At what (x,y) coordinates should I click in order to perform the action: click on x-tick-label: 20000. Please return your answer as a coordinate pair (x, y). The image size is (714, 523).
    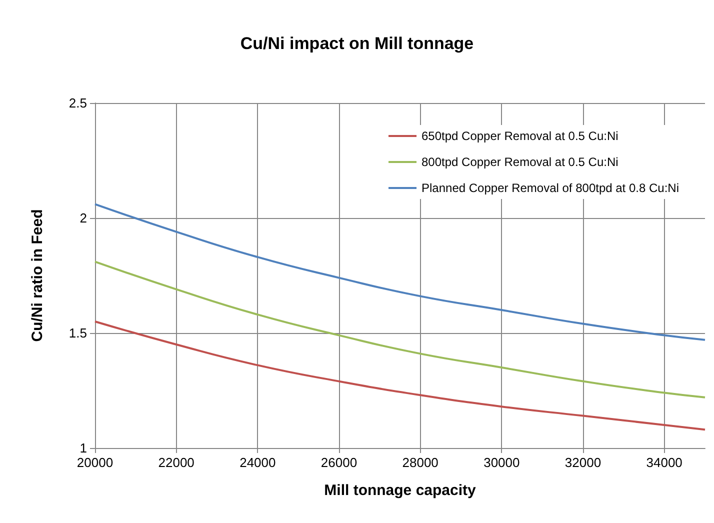
    Looking at the image, I should click on (95, 462).